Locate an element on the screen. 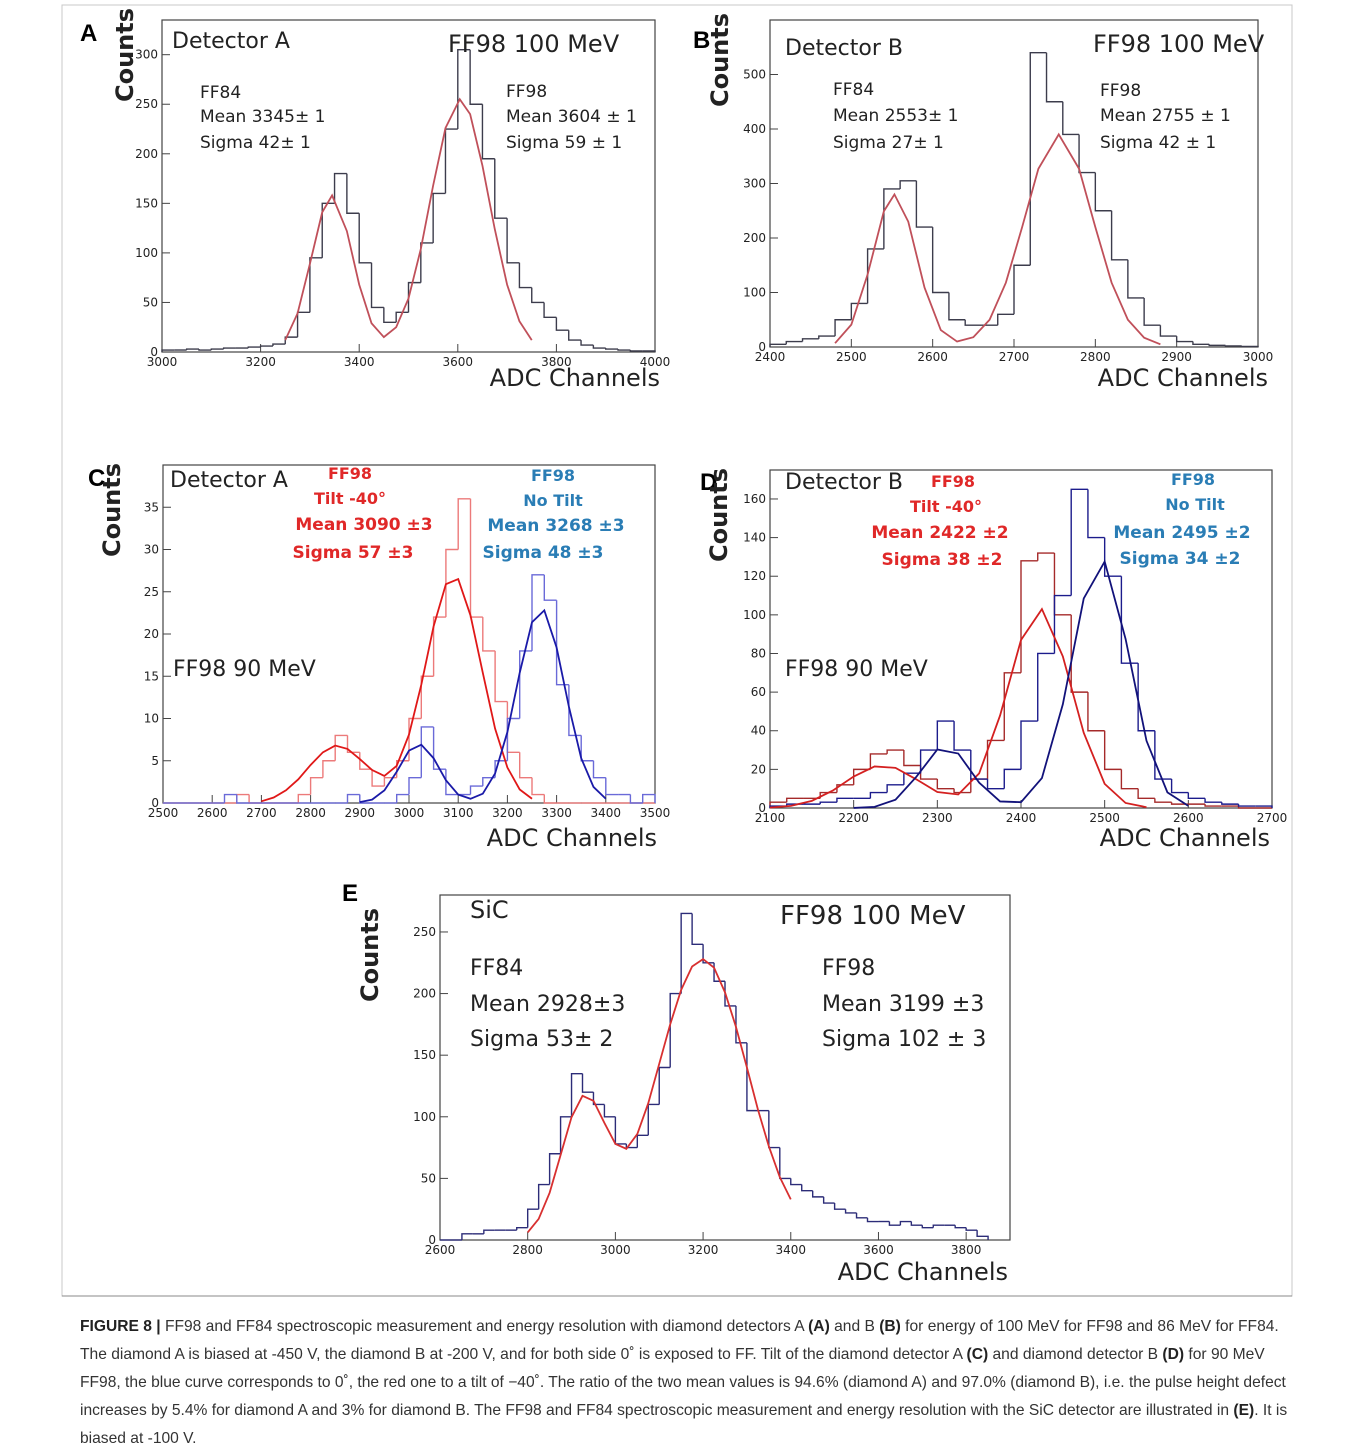 The width and height of the screenshot is (1354, 1453). x-tick-label: 3100 is located at coordinates (458, 813).